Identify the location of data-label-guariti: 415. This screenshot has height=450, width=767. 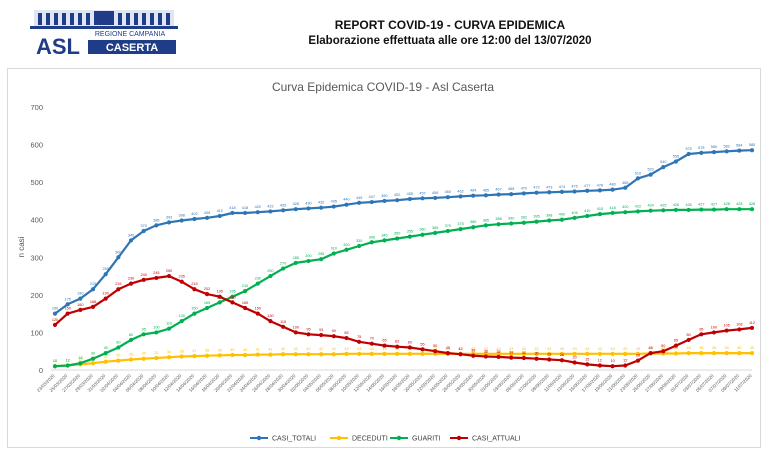
(600, 209).